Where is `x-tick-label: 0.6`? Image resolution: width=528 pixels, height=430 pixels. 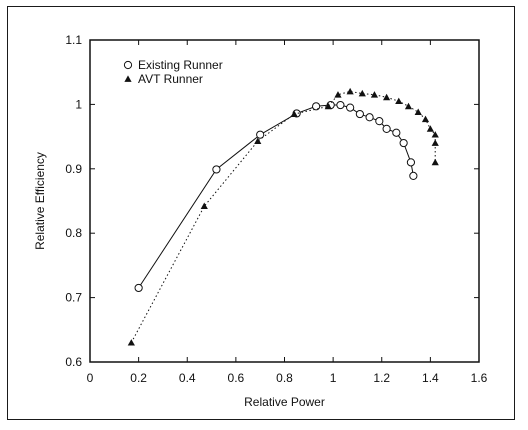 x-tick-label: 0.6 is located at coordinates (236, 378).